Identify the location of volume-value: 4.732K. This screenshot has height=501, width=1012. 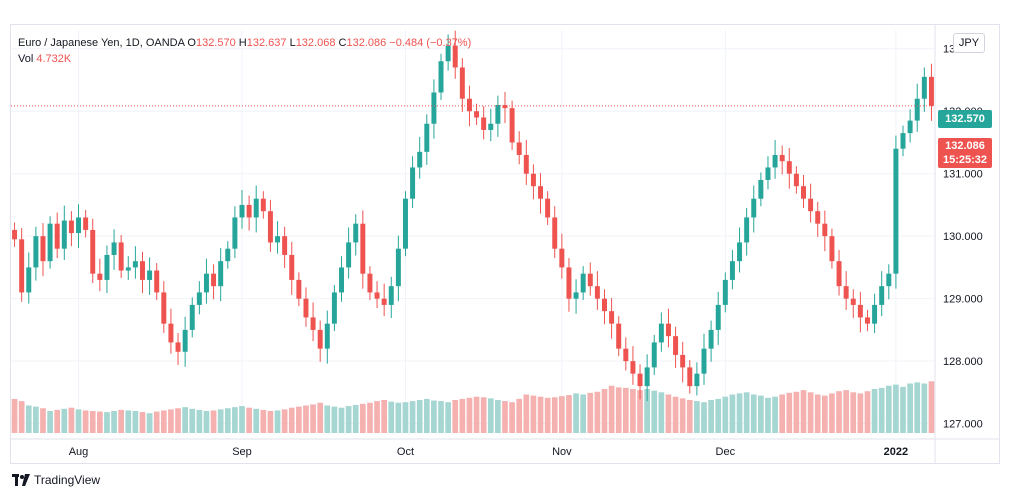
(54, 59).